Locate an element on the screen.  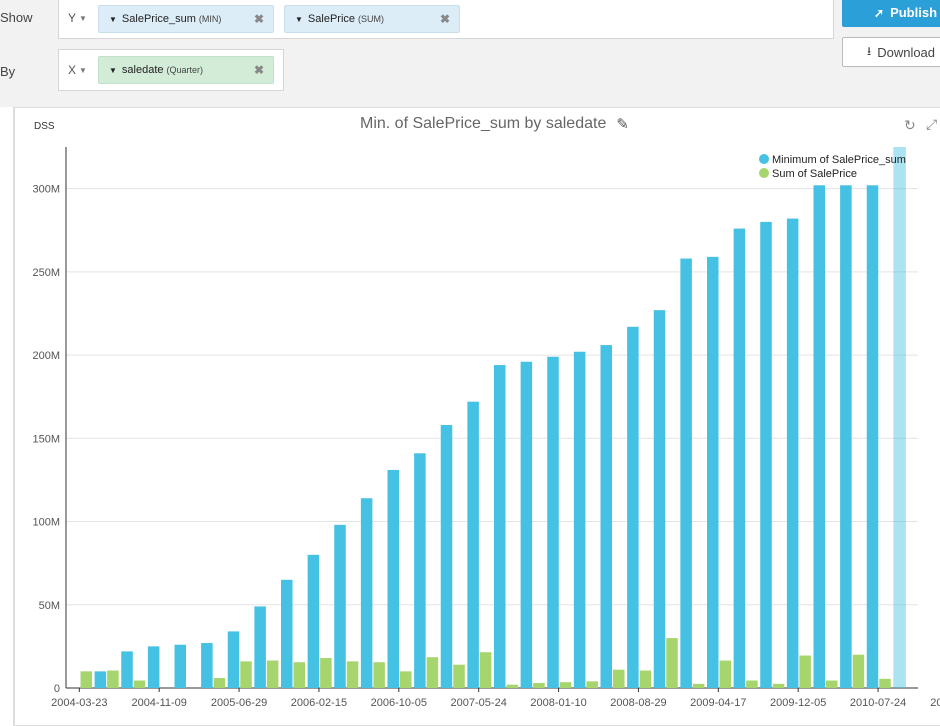
y-pill-saleprice: ▼ SalePrice (SUM) ✖ is located at coordinates (372, 19).